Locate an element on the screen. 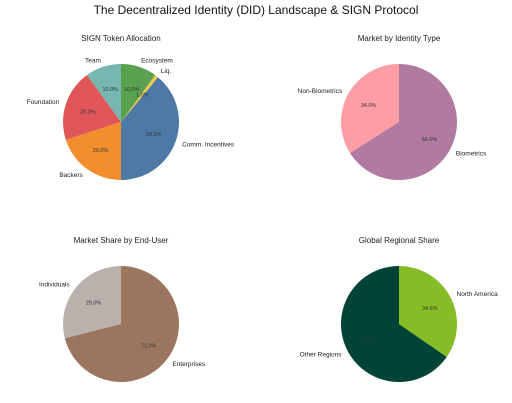 This screenshot has height=403, width=512. pie-slice-non-biometrics is located at coordinates (369, 109).